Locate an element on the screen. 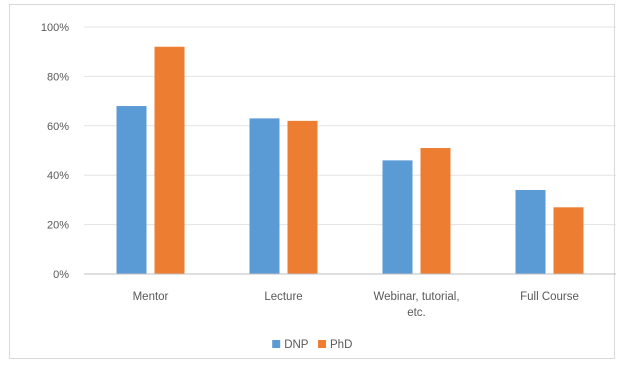 This screenshot has width=623, height=365. y-tick-label: 100% is located at coordinates (55, 28).